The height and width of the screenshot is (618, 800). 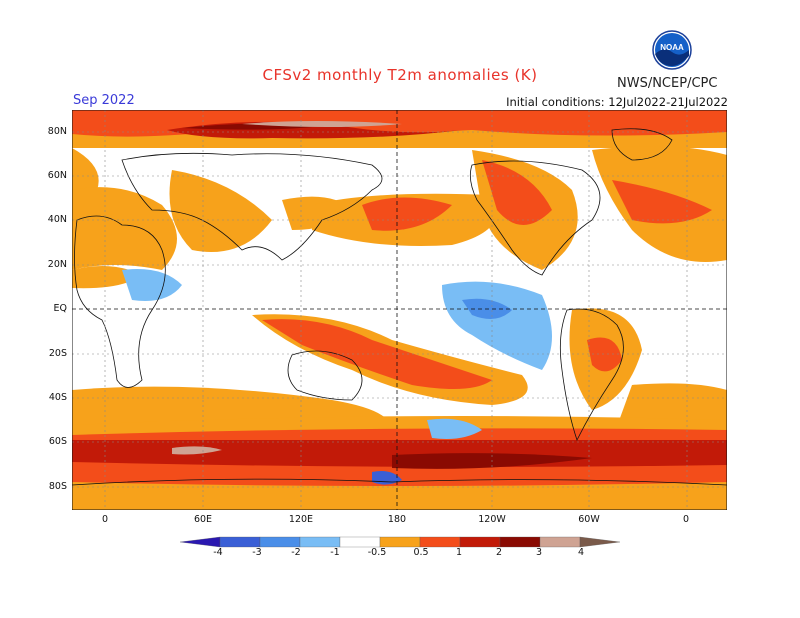 What do you see at coordinates (104, 100) in the screenshot?
I see `month-label: Sep 2022` at bounding box center [104, 100].